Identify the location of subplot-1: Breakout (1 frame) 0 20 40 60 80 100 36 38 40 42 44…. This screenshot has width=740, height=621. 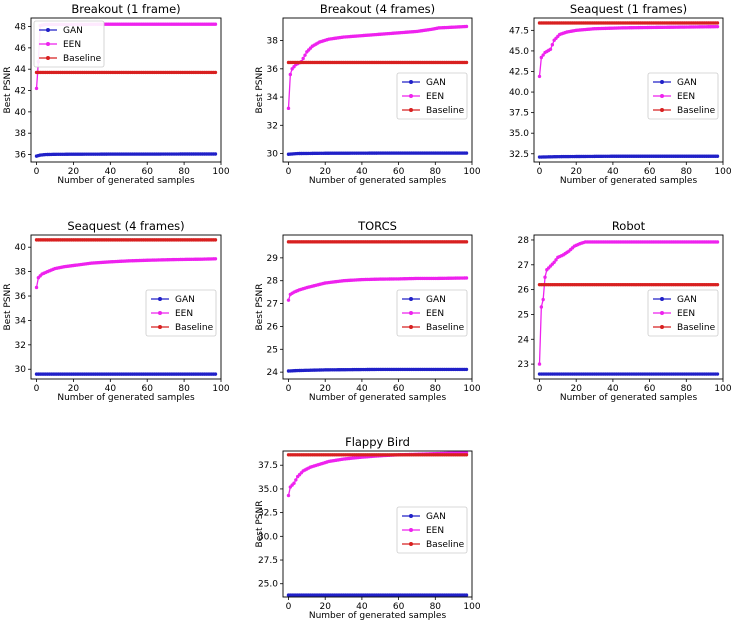
(116, 94).